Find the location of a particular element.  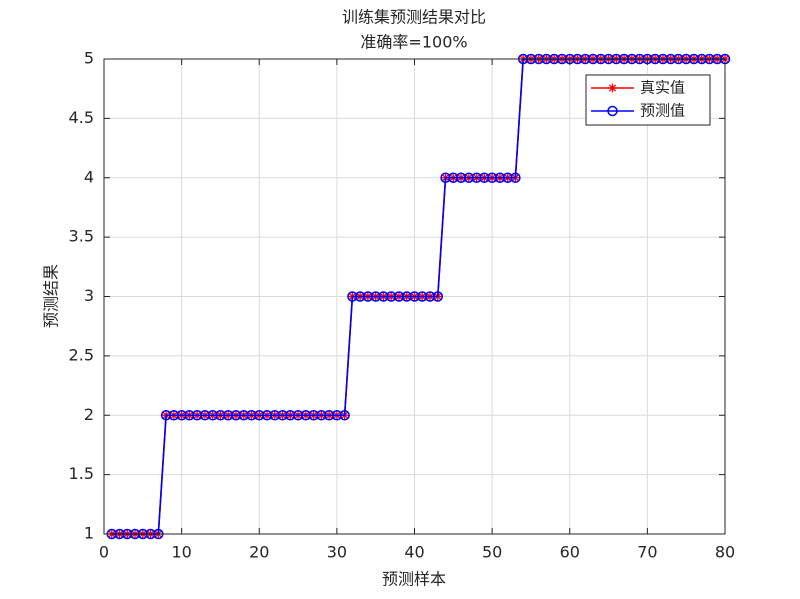

legend-box is located at coordinates (648, 100).